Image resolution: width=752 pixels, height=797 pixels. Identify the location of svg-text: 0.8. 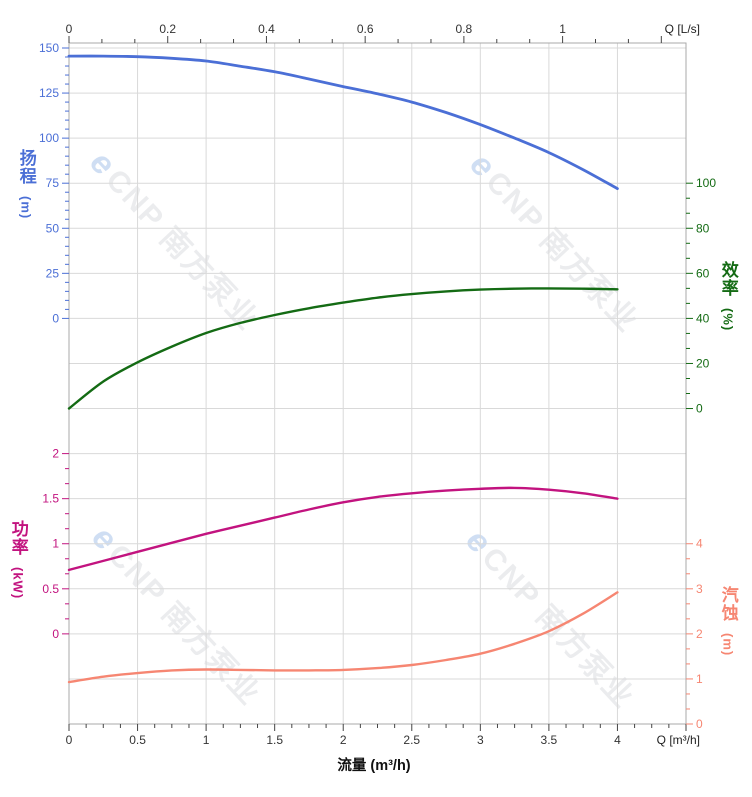
(464, 29).